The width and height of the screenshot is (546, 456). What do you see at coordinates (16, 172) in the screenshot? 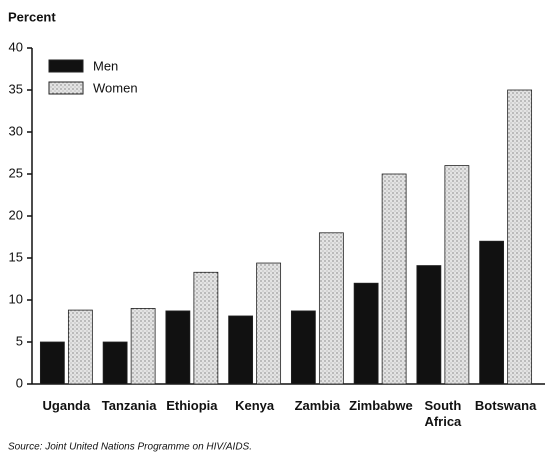
I see `y-tick-label: 25` at bounding box center [16, 172].